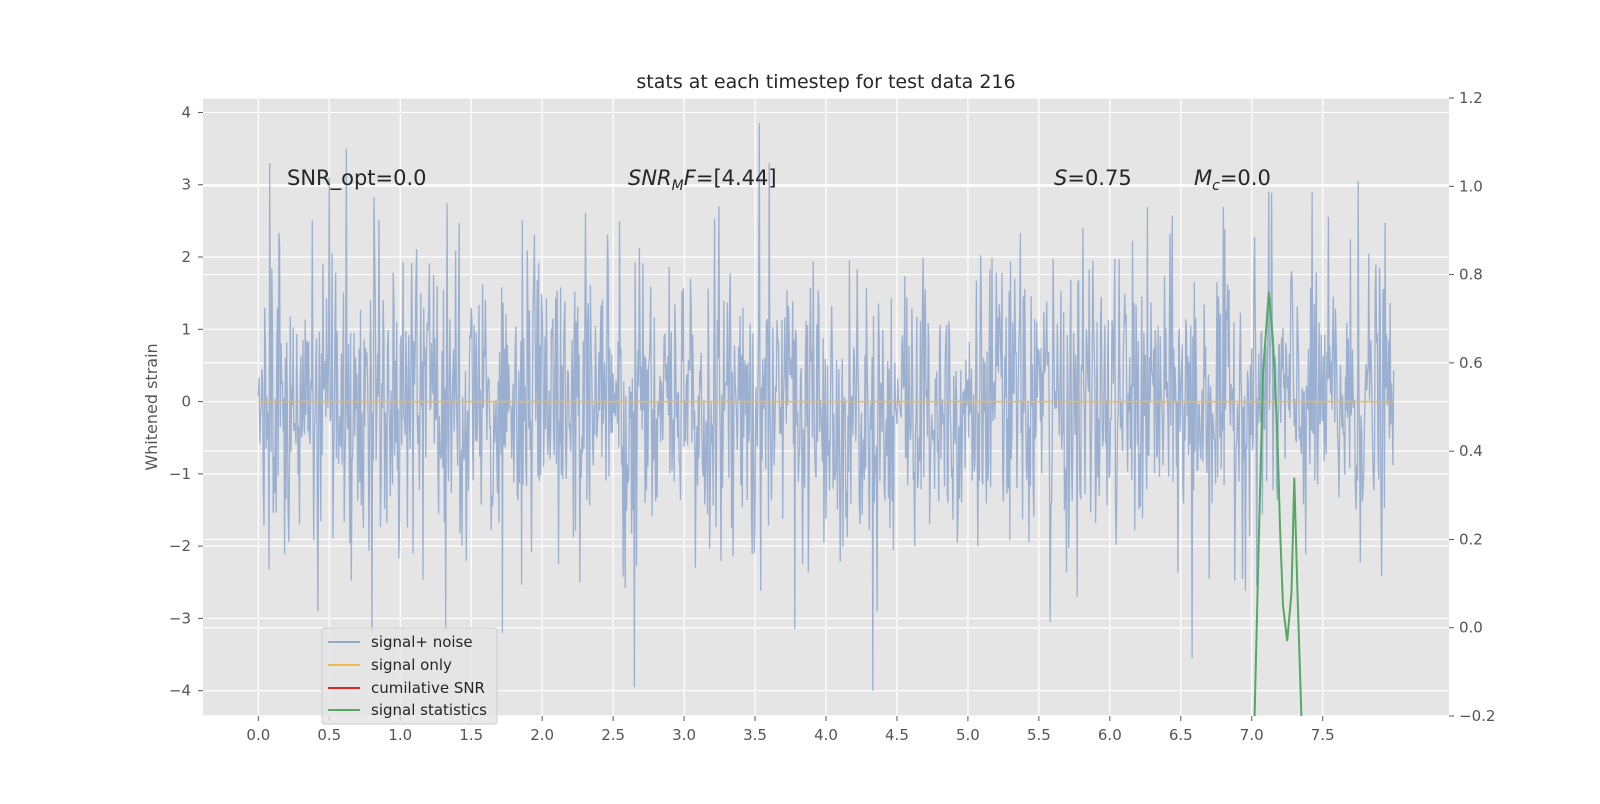  What do you see at coordinates (1471, 98) in the screenshot?
I see `y2-tick-label: 1.2` at bounding box center [1471, 98].